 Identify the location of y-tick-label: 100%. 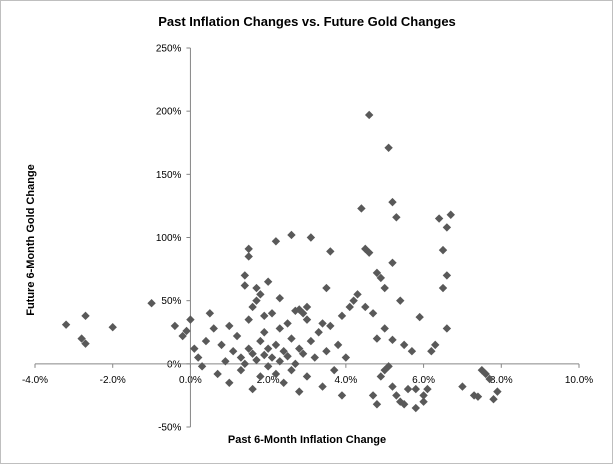
(169, 238).